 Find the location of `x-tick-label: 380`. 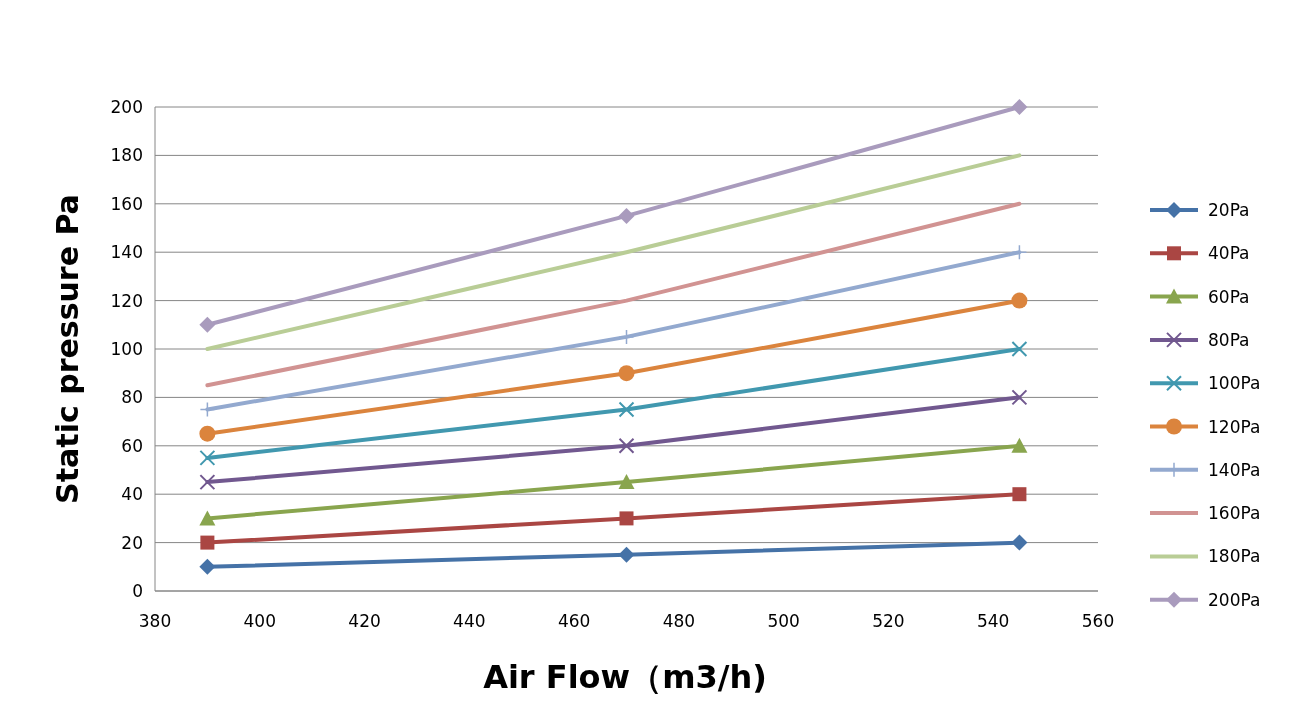

x-tick-label: 380 is located at coordinates (155, 621).